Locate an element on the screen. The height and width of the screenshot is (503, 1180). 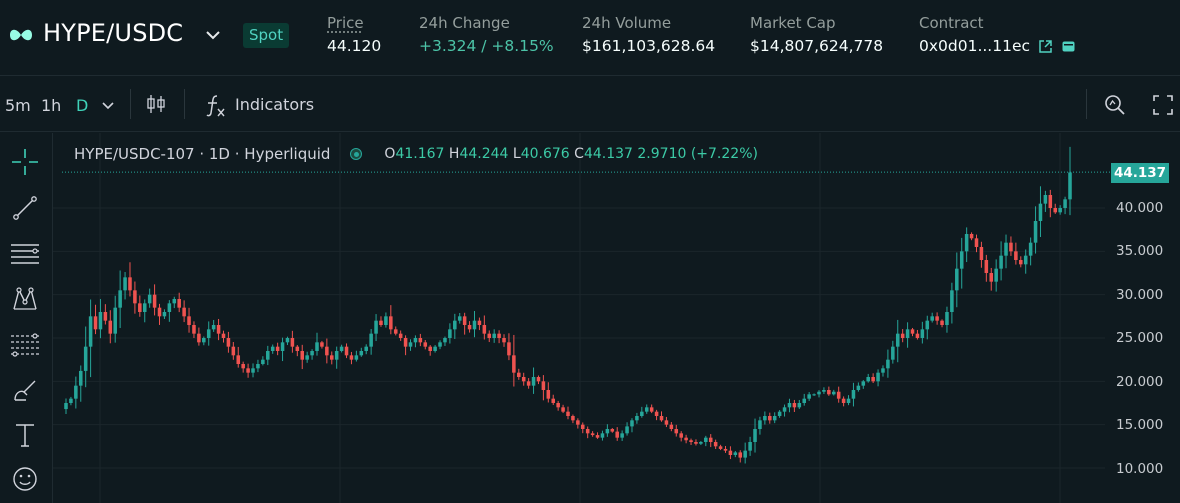
ohlc-close: 44.137 is located at coordinates (608, 154).